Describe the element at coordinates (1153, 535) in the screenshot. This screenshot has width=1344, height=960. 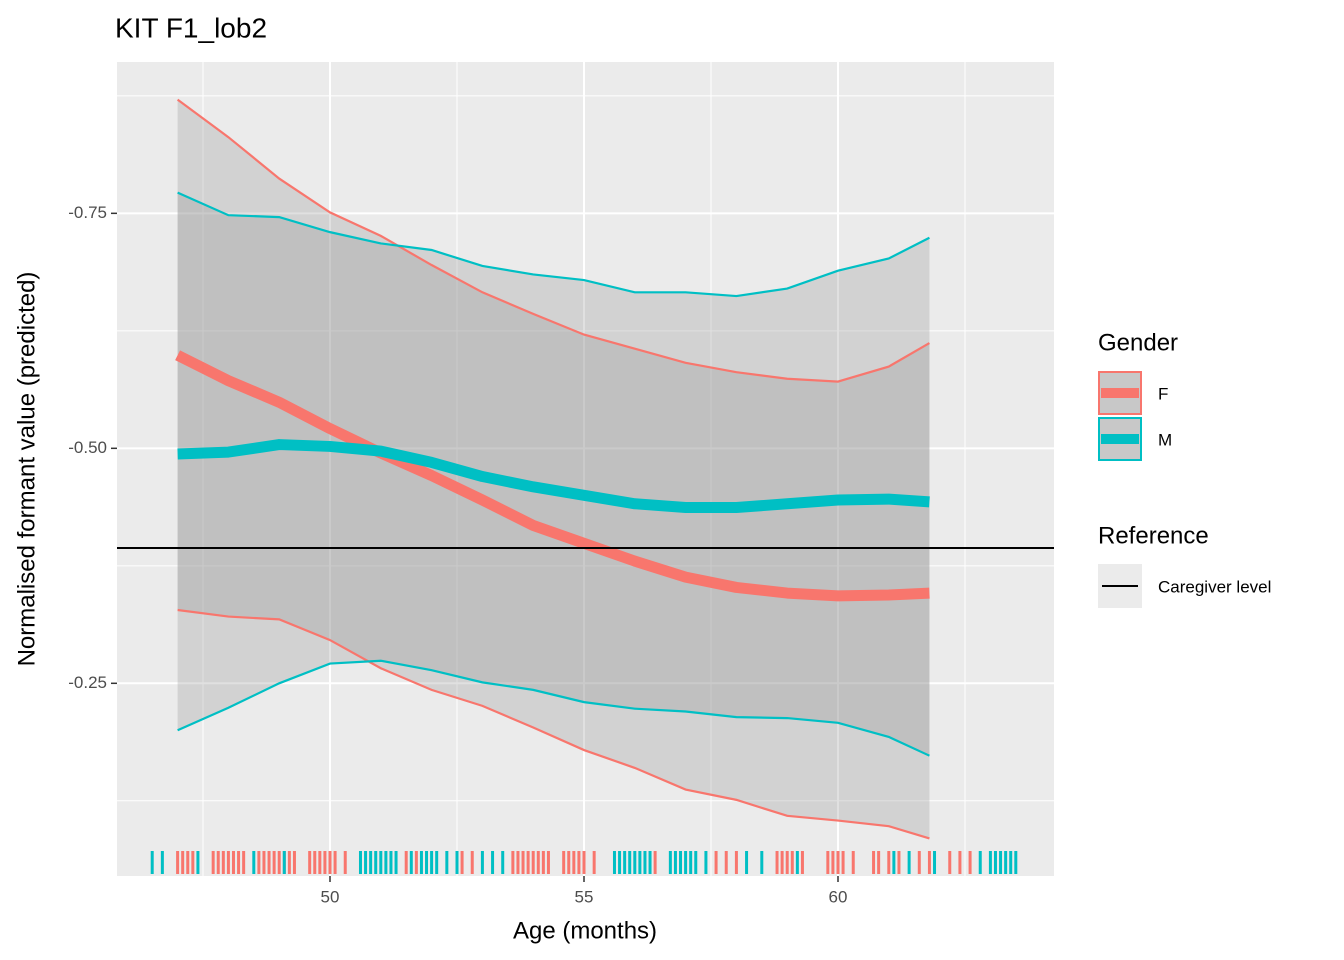
I see `legend-title: Reference` at that location.